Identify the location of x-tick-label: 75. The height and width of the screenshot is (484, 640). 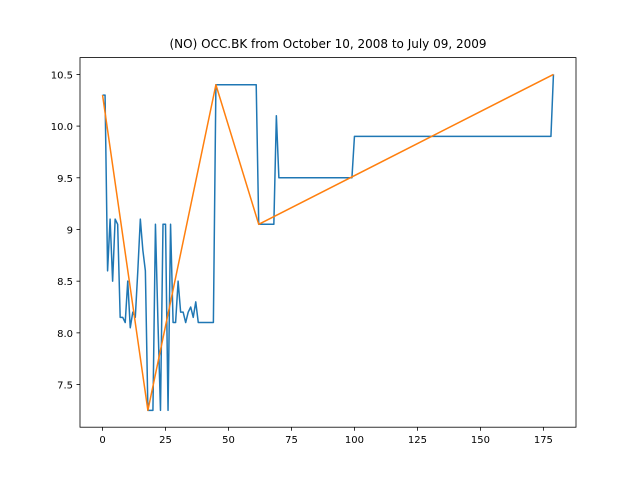
(291, 440).